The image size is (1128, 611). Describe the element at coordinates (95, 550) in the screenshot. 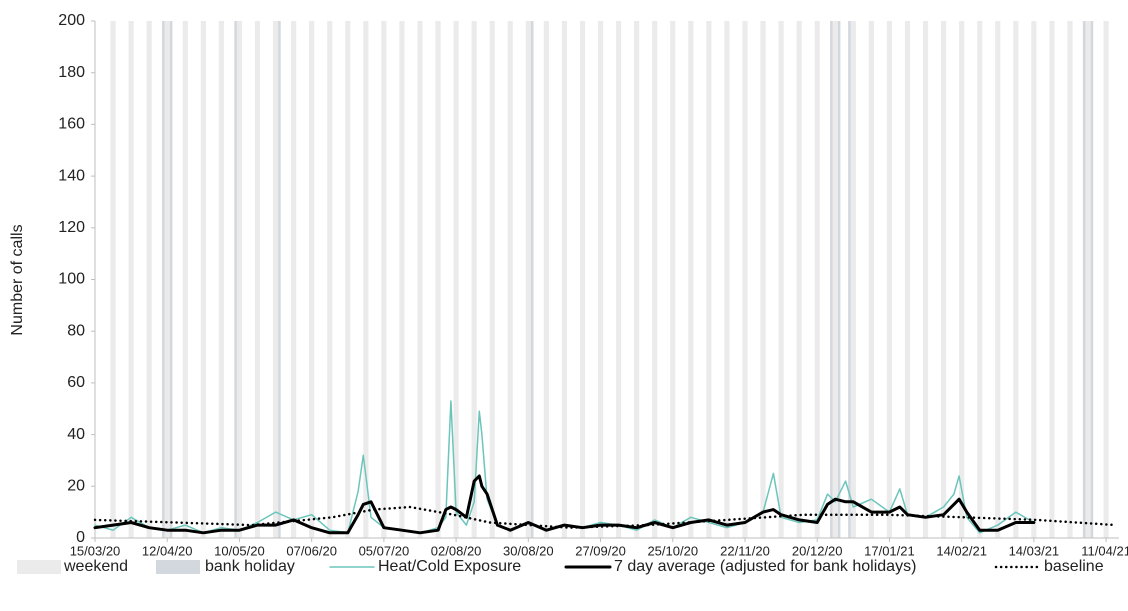

I see `x-tick-label: 15/03/20` at that location.